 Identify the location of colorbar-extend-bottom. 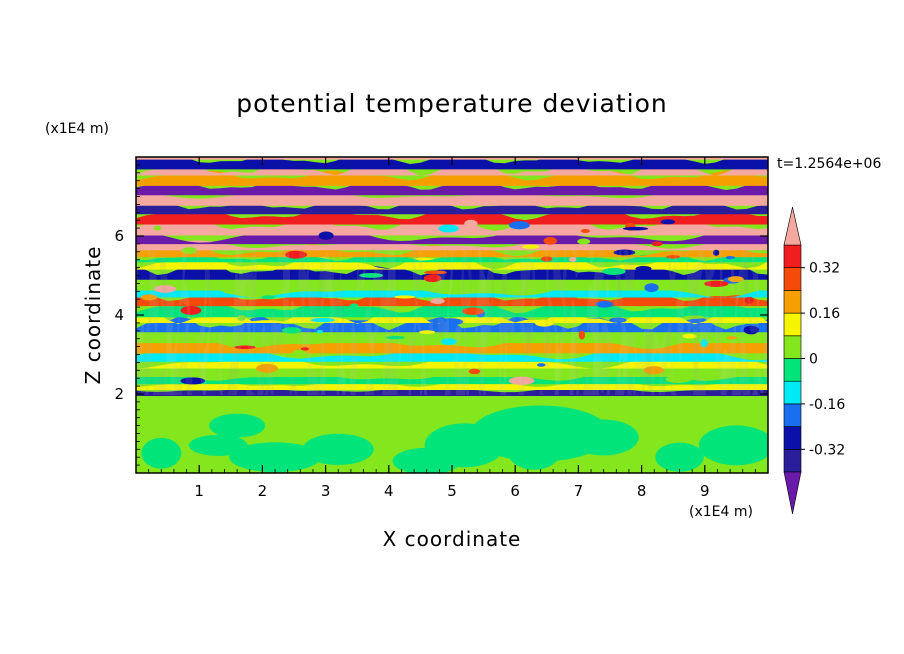
(792, 493).